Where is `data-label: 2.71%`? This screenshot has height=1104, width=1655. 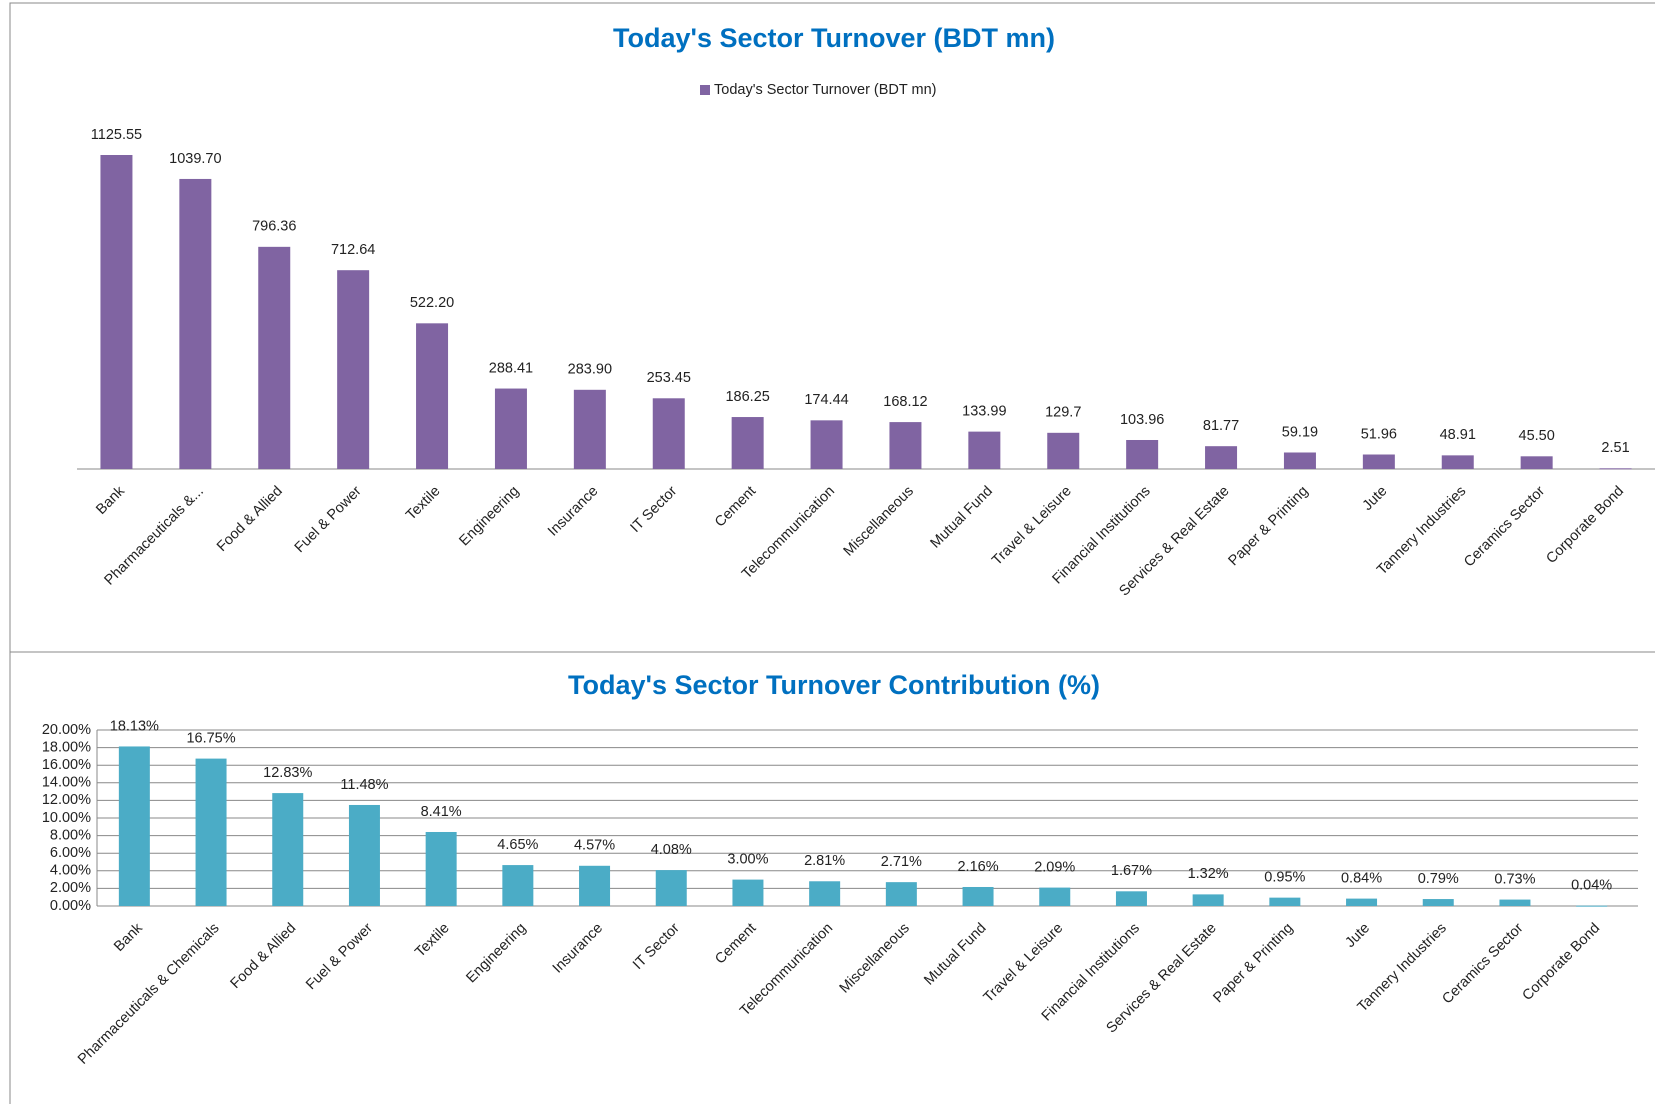 data-label: 2.71% is located at coordinates (901, 862).